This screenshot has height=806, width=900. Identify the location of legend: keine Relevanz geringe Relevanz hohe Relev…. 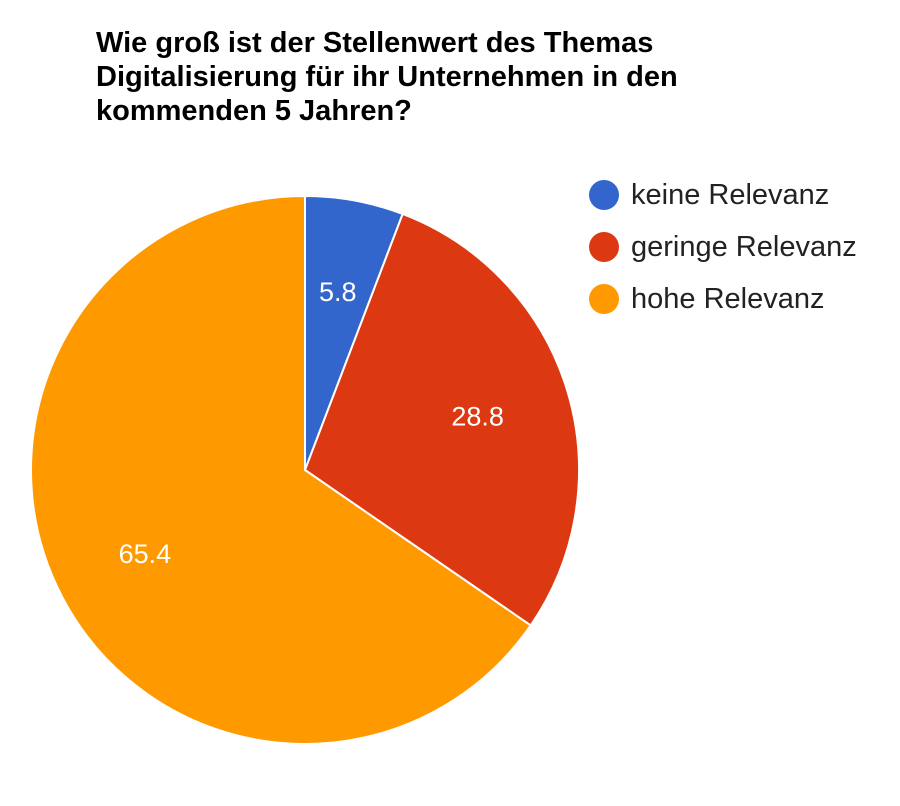
(723, 247).